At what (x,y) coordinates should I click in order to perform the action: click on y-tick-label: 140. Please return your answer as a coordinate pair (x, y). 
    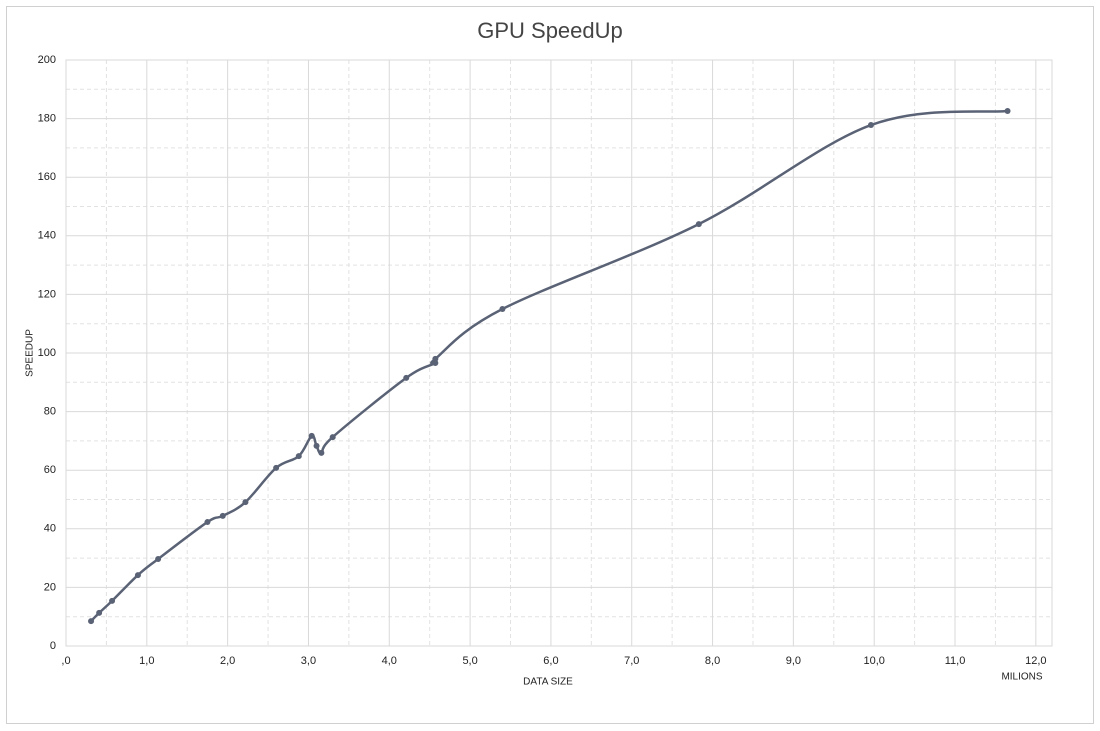
    Looking at the image, I should click on (47, 236).